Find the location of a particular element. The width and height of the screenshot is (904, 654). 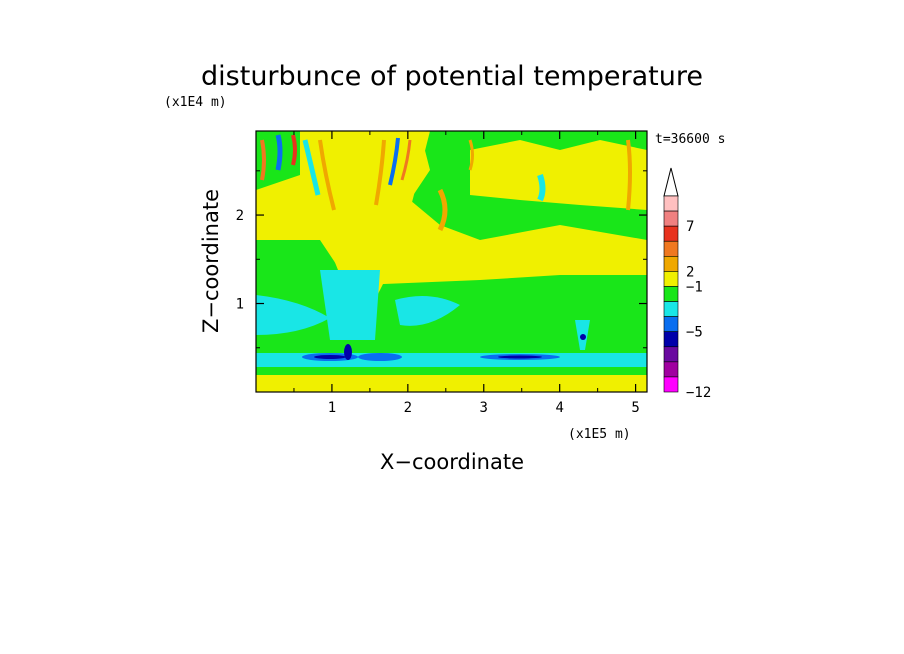

colorbar-tick-label: 7 is located at coordinates (690, 227).